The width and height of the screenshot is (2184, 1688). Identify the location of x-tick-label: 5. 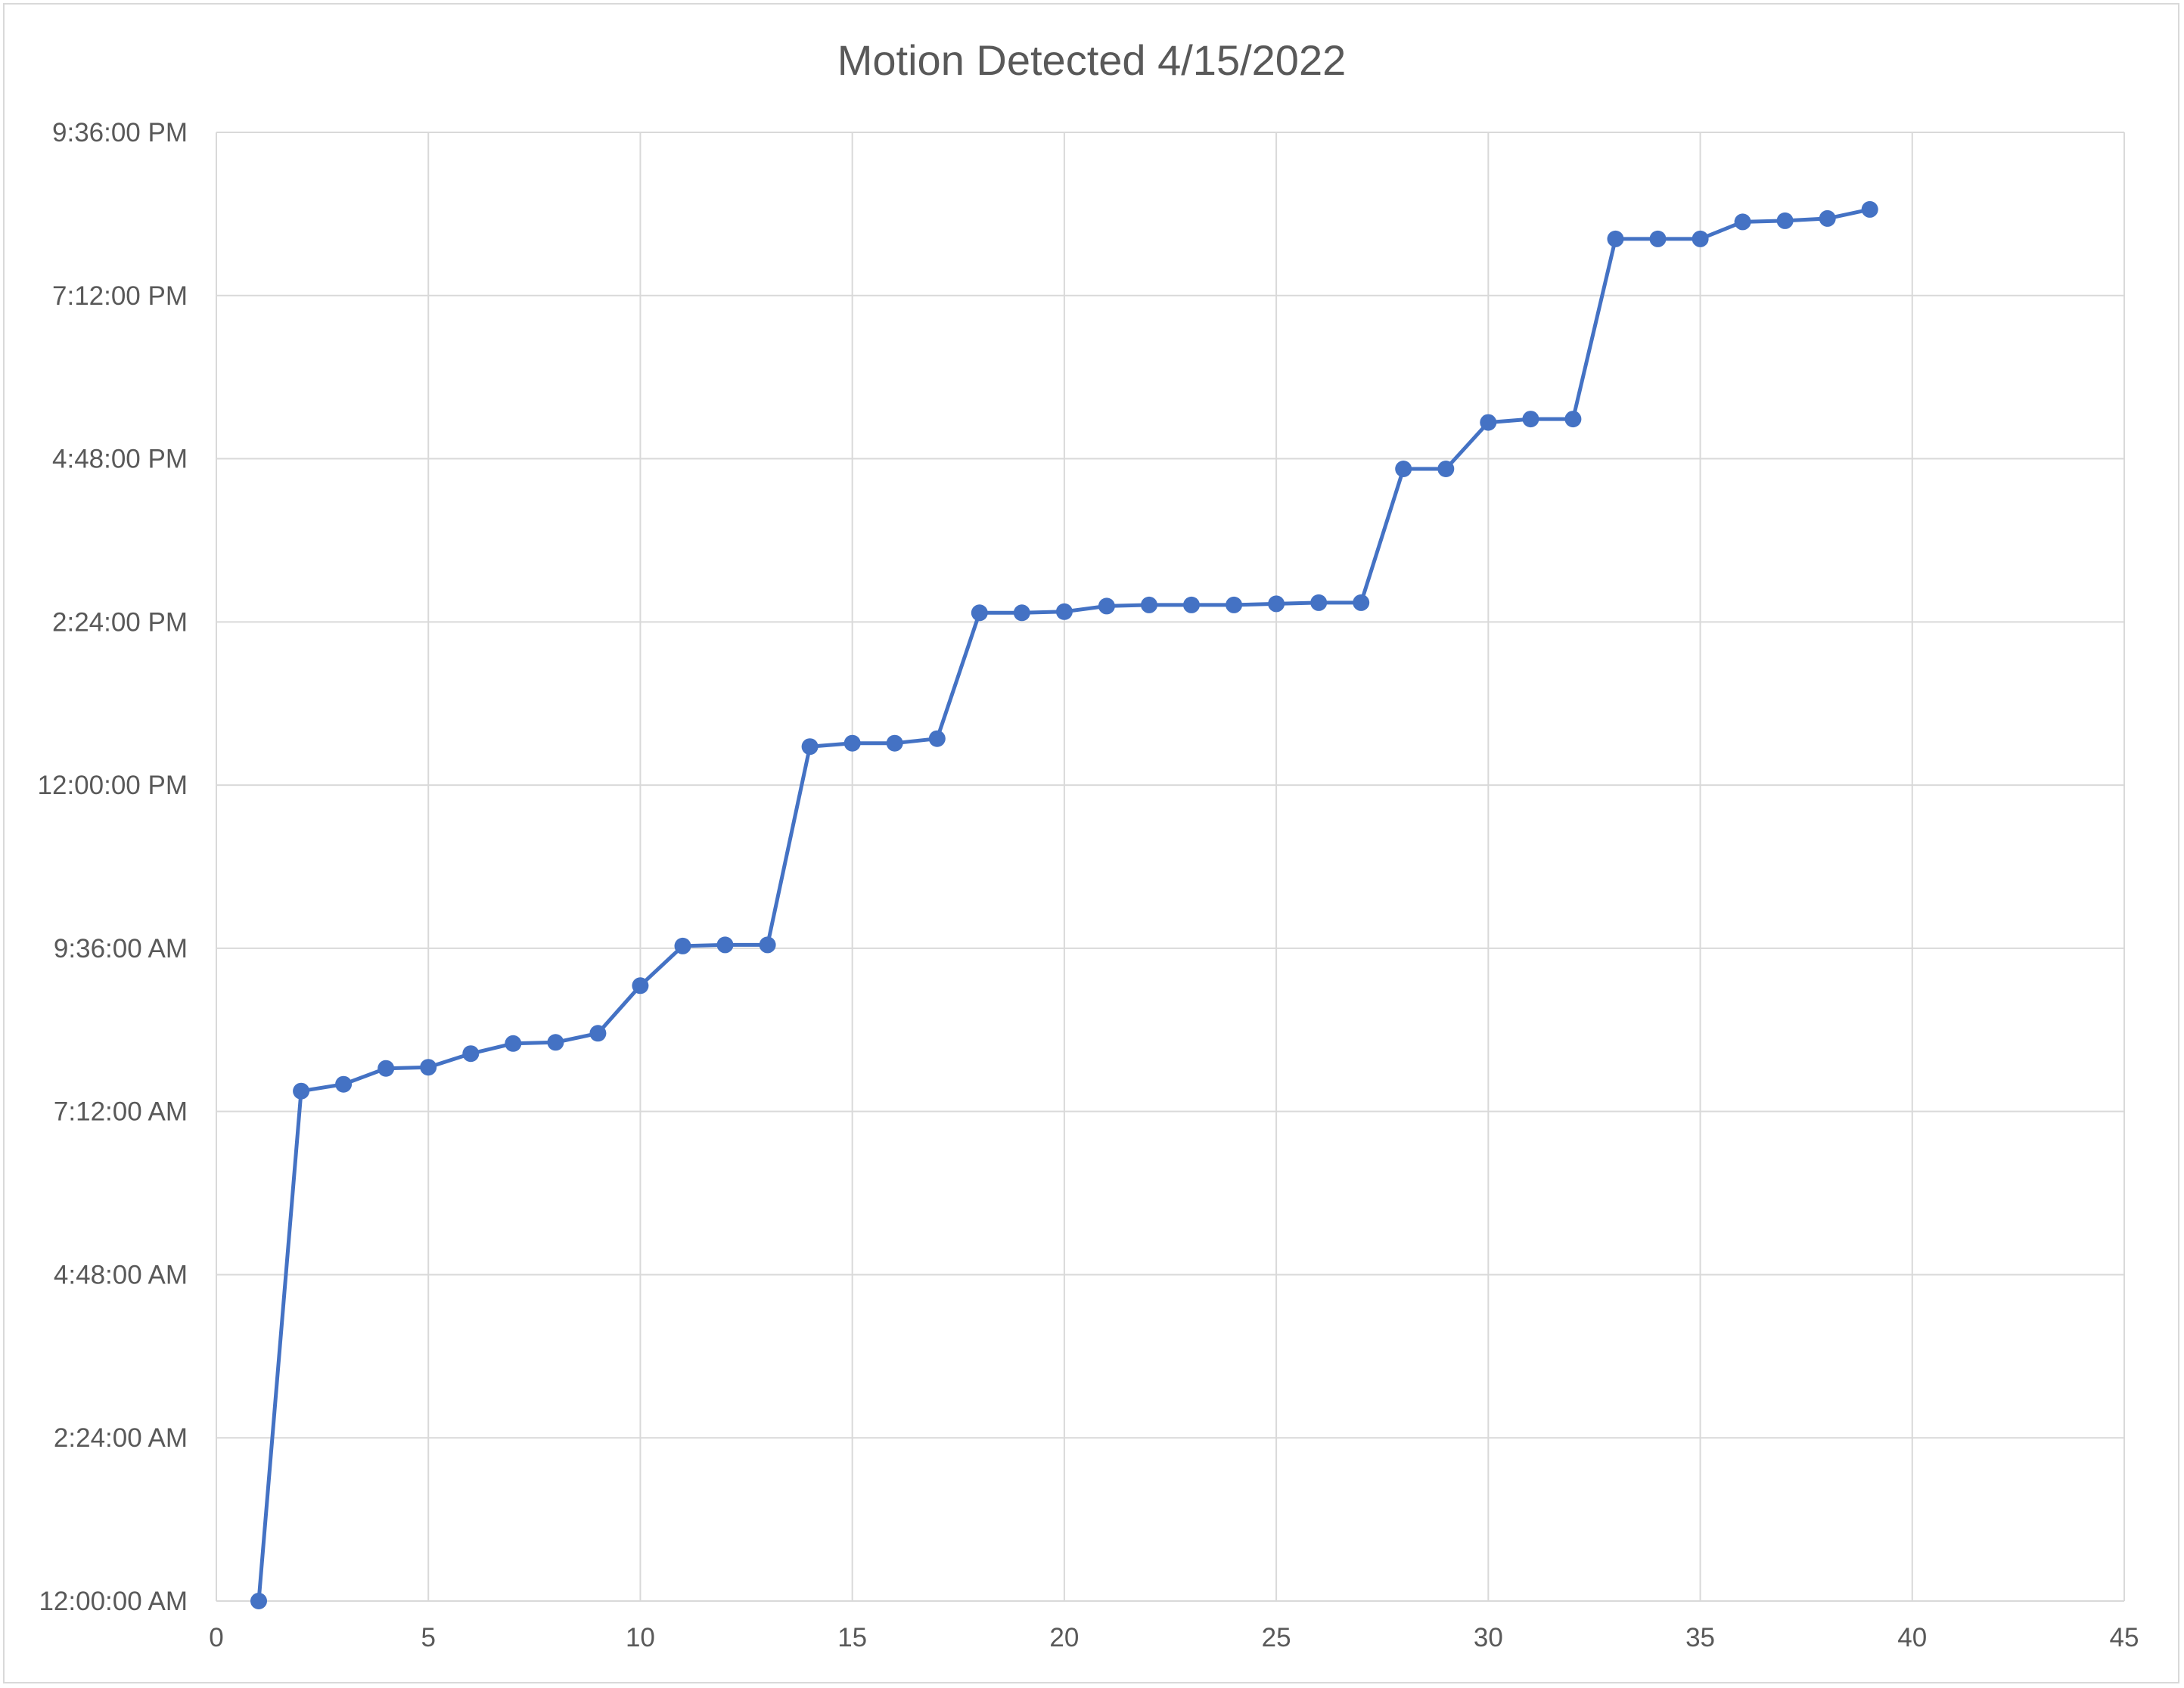
(428, 1637).